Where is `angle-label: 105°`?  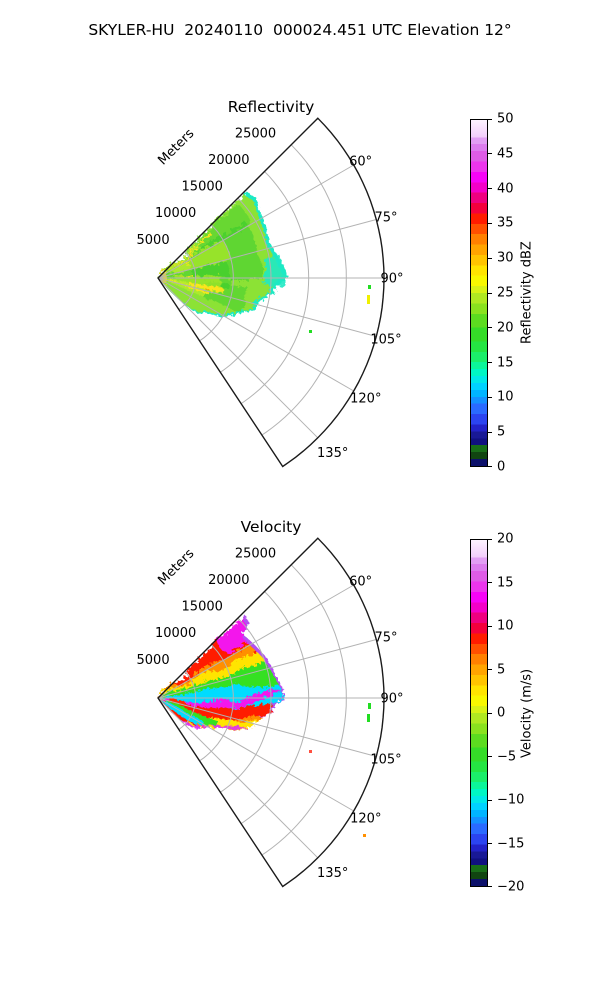 angle-label: 105° is located at coordinates (385, 340).